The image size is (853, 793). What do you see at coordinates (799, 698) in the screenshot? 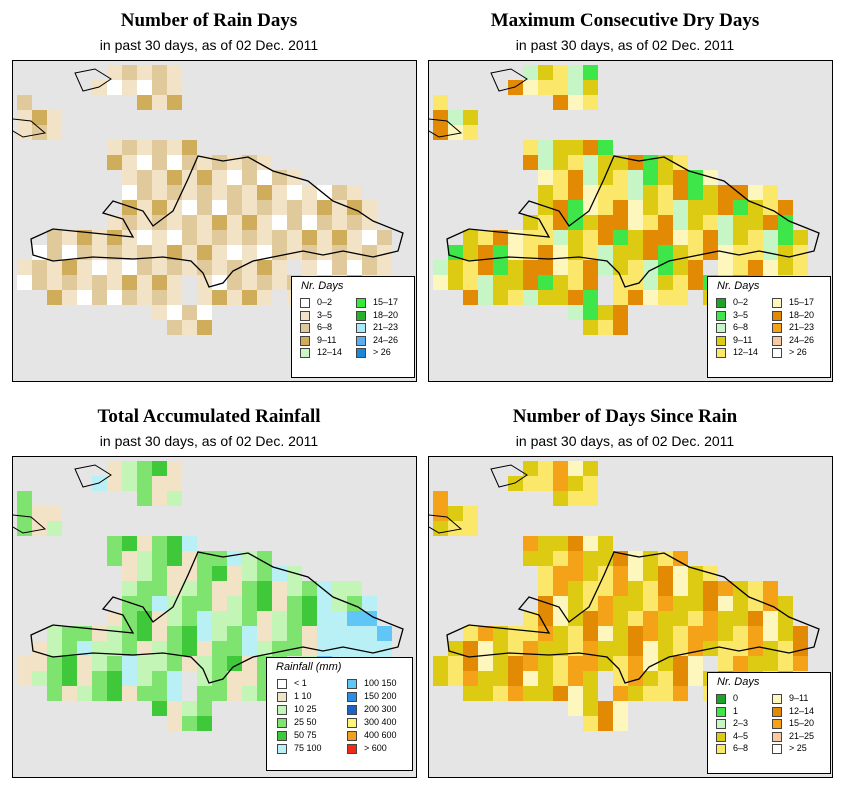
I see `legend-label: 9–11` at bounding box center [799, 698].